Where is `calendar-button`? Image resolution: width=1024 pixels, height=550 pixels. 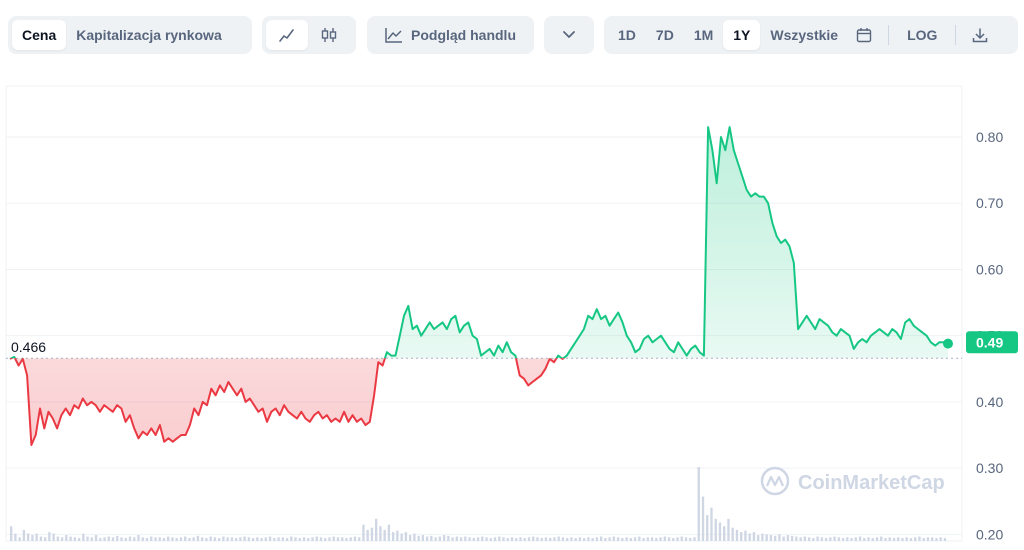 calendar-button is located at coordinates (864, 35).